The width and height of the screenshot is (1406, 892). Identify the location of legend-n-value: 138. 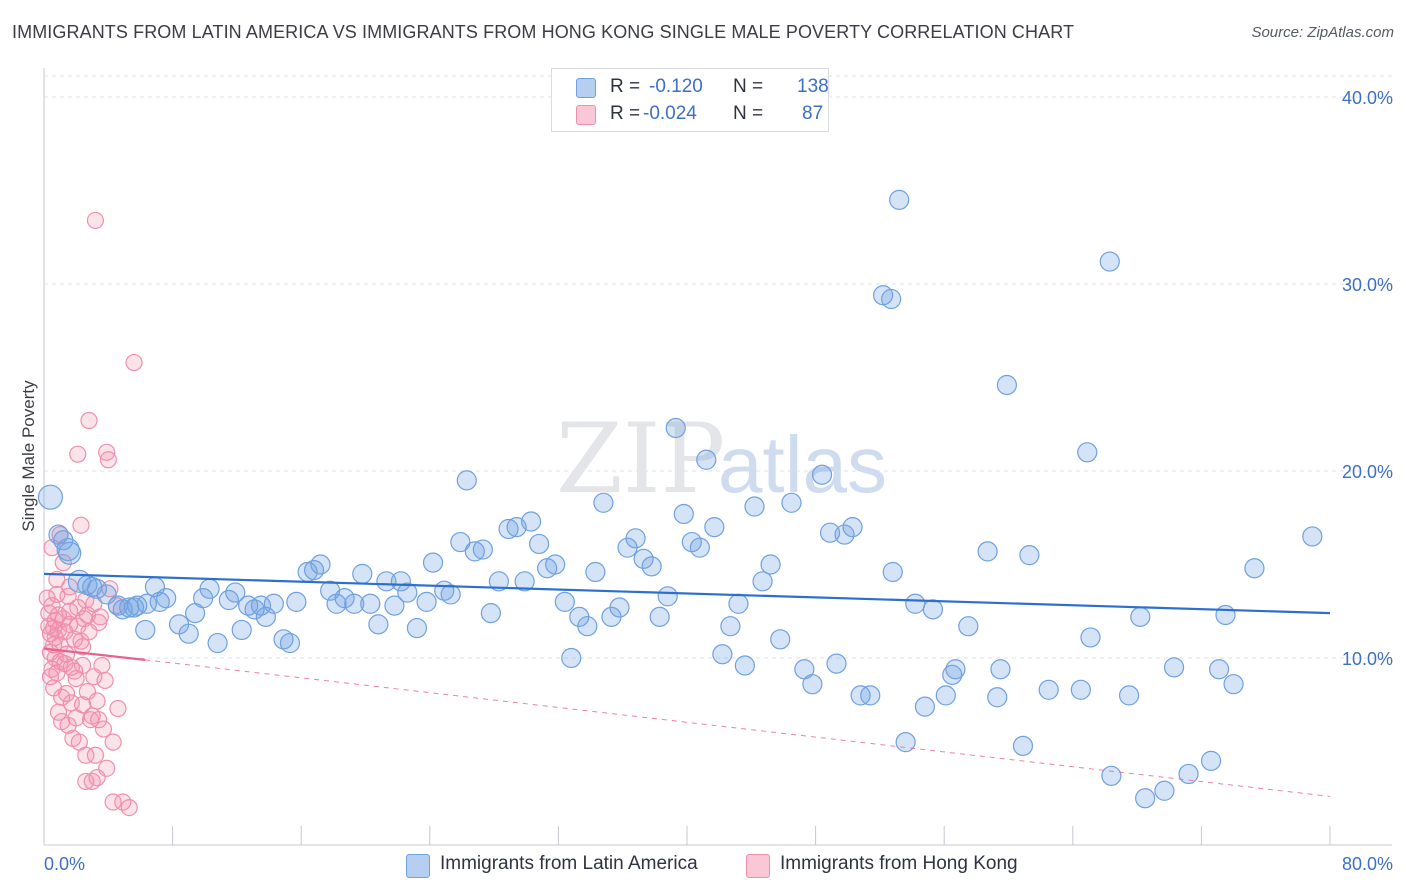
(813, 86).